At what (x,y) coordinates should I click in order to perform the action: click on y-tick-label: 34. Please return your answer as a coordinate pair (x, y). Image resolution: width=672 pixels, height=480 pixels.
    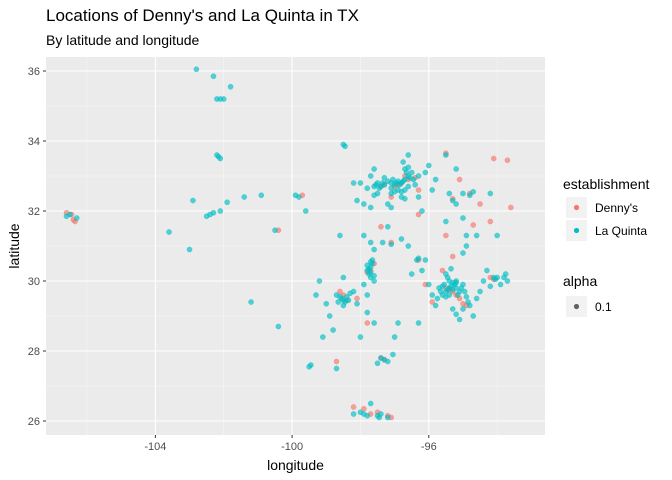
    Looking at the image, I should click on (34, 142).